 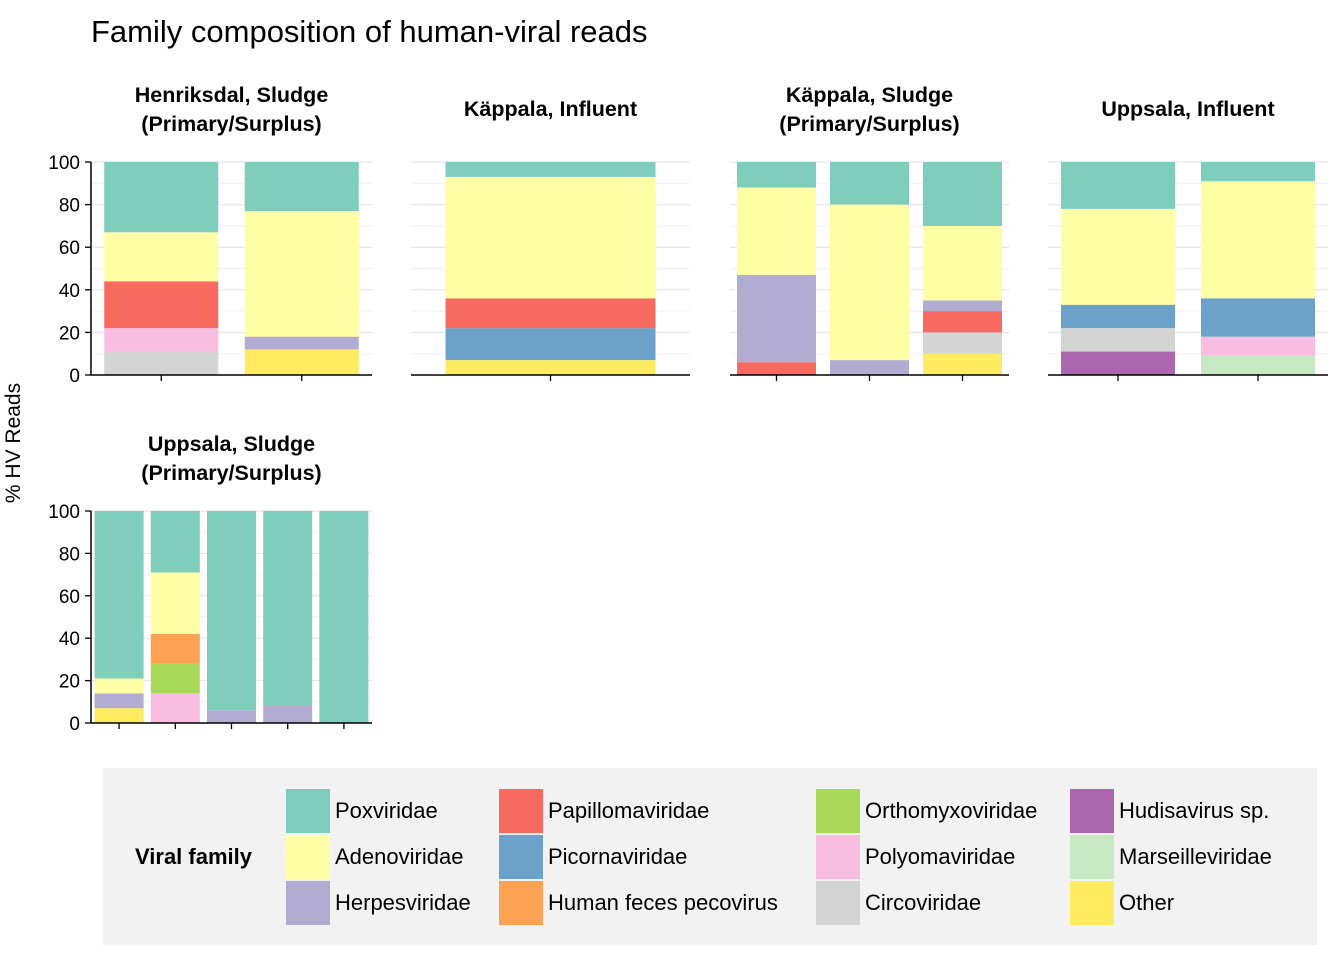 What do you see at coordinates (550, 344) in the screenshot?
I see `facet-2-bar-1-picornaviridae` at bounding box center [550, 344].